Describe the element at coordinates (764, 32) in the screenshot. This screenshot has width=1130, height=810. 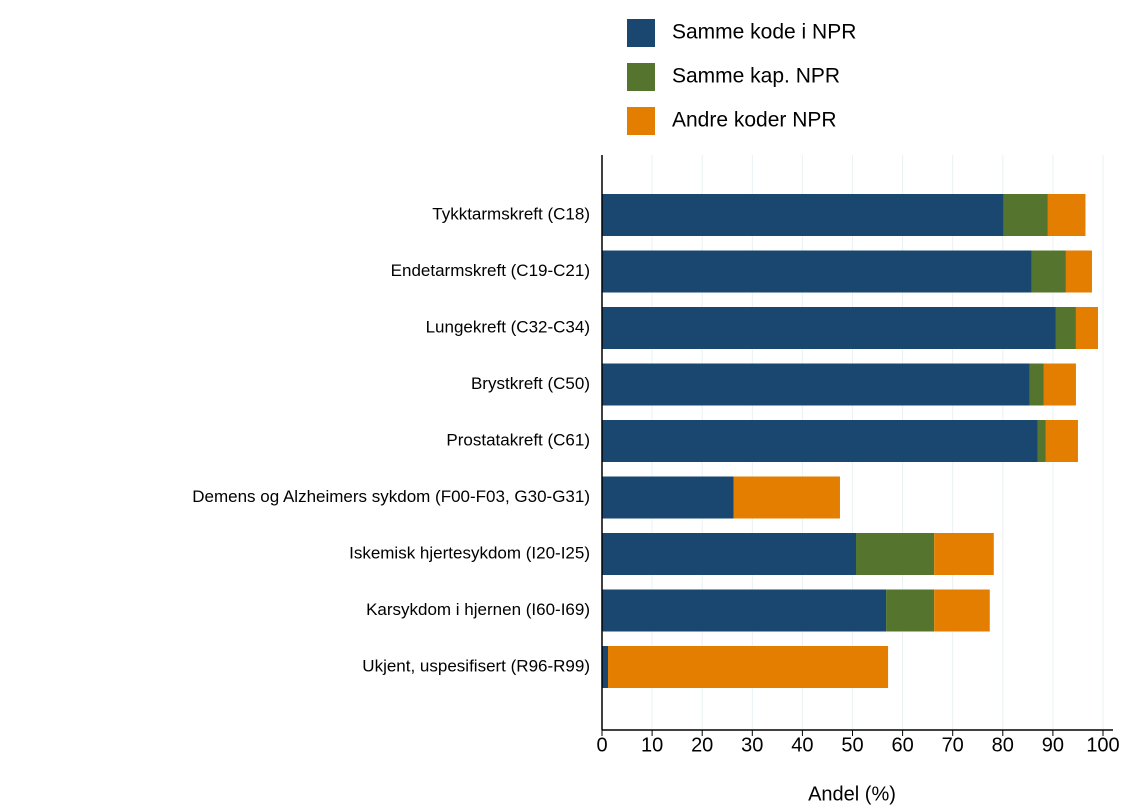
I see `legend-label: Samme kode i NPR` at that location.